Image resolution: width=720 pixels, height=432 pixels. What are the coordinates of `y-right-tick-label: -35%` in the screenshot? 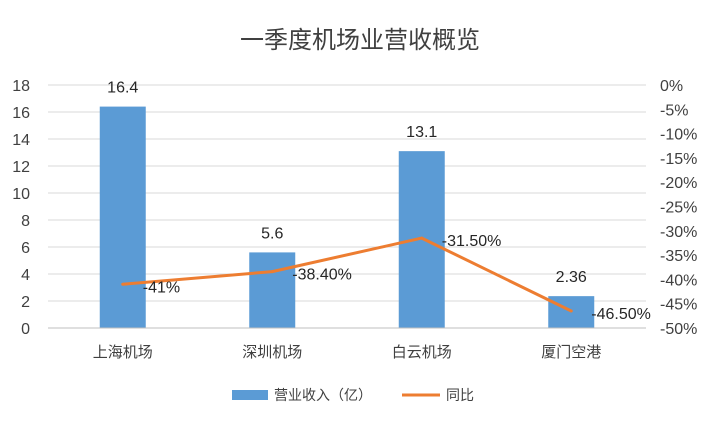 It's located at (678, 256).